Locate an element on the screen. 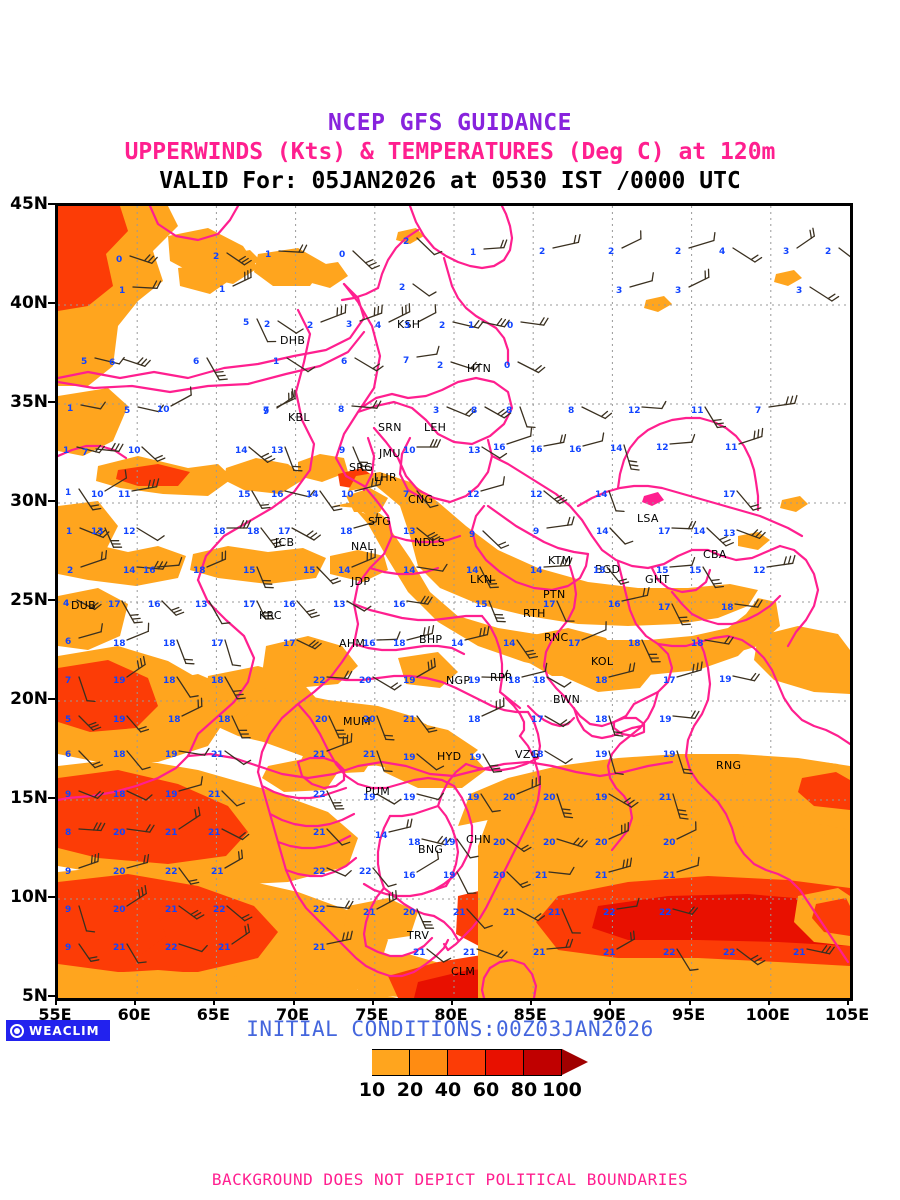 The image size is (900, 1200). station-temperature: 17 is located at coordinates (669, 681).